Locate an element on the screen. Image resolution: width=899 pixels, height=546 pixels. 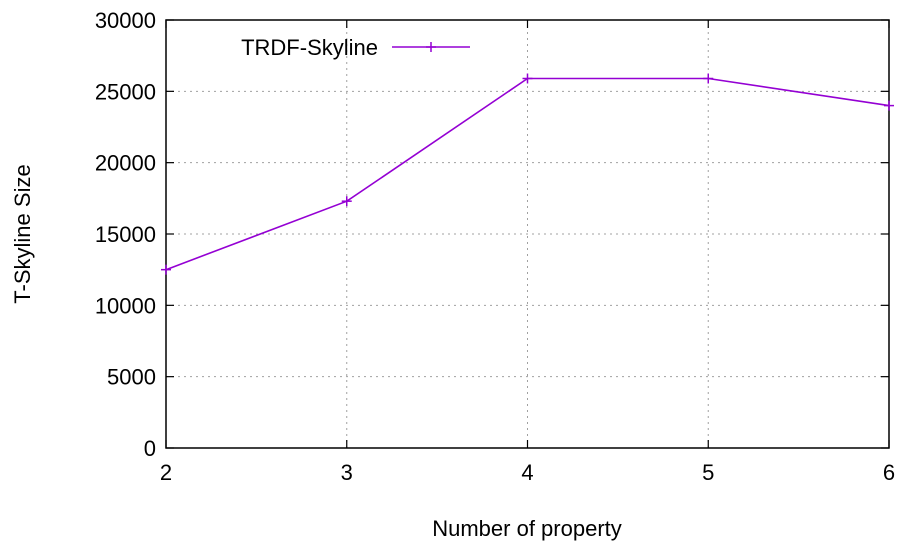
y-tick-label: 25000 is located at coordinates (125, 91).